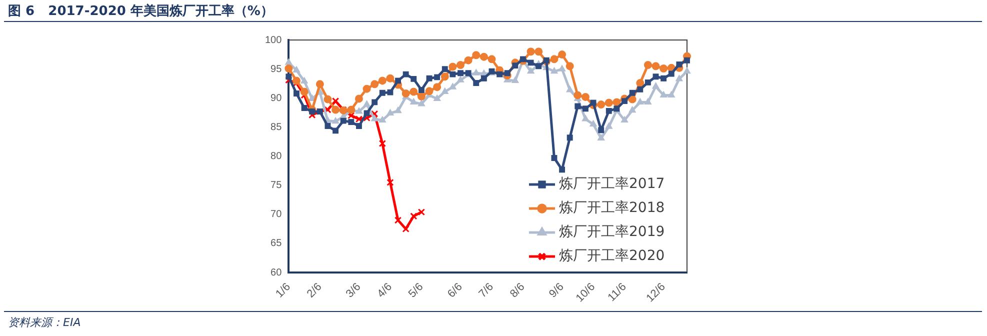  Describe the element at coordinates (612, 208) in the screenshot. I see `legend-label: 炼厂开工率2018` at that location.